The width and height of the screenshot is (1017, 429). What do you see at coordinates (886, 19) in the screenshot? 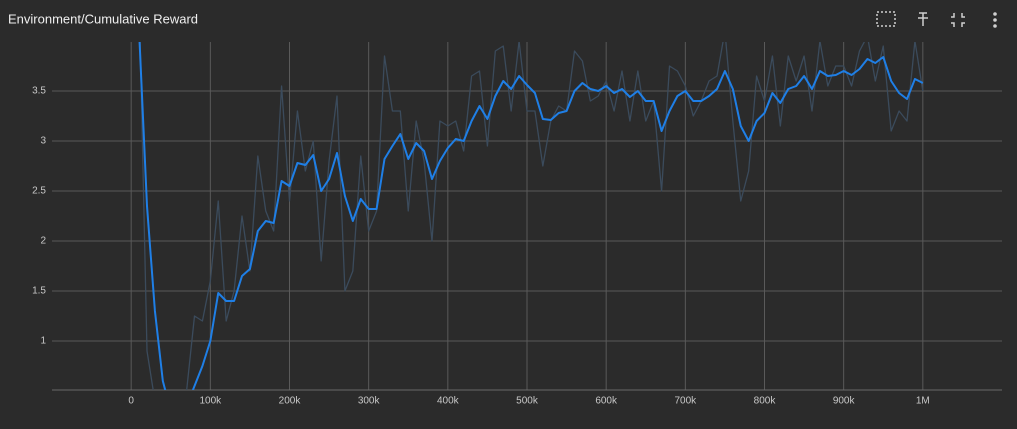
I see `fit-domain-button` at bounding box center [886, 19].